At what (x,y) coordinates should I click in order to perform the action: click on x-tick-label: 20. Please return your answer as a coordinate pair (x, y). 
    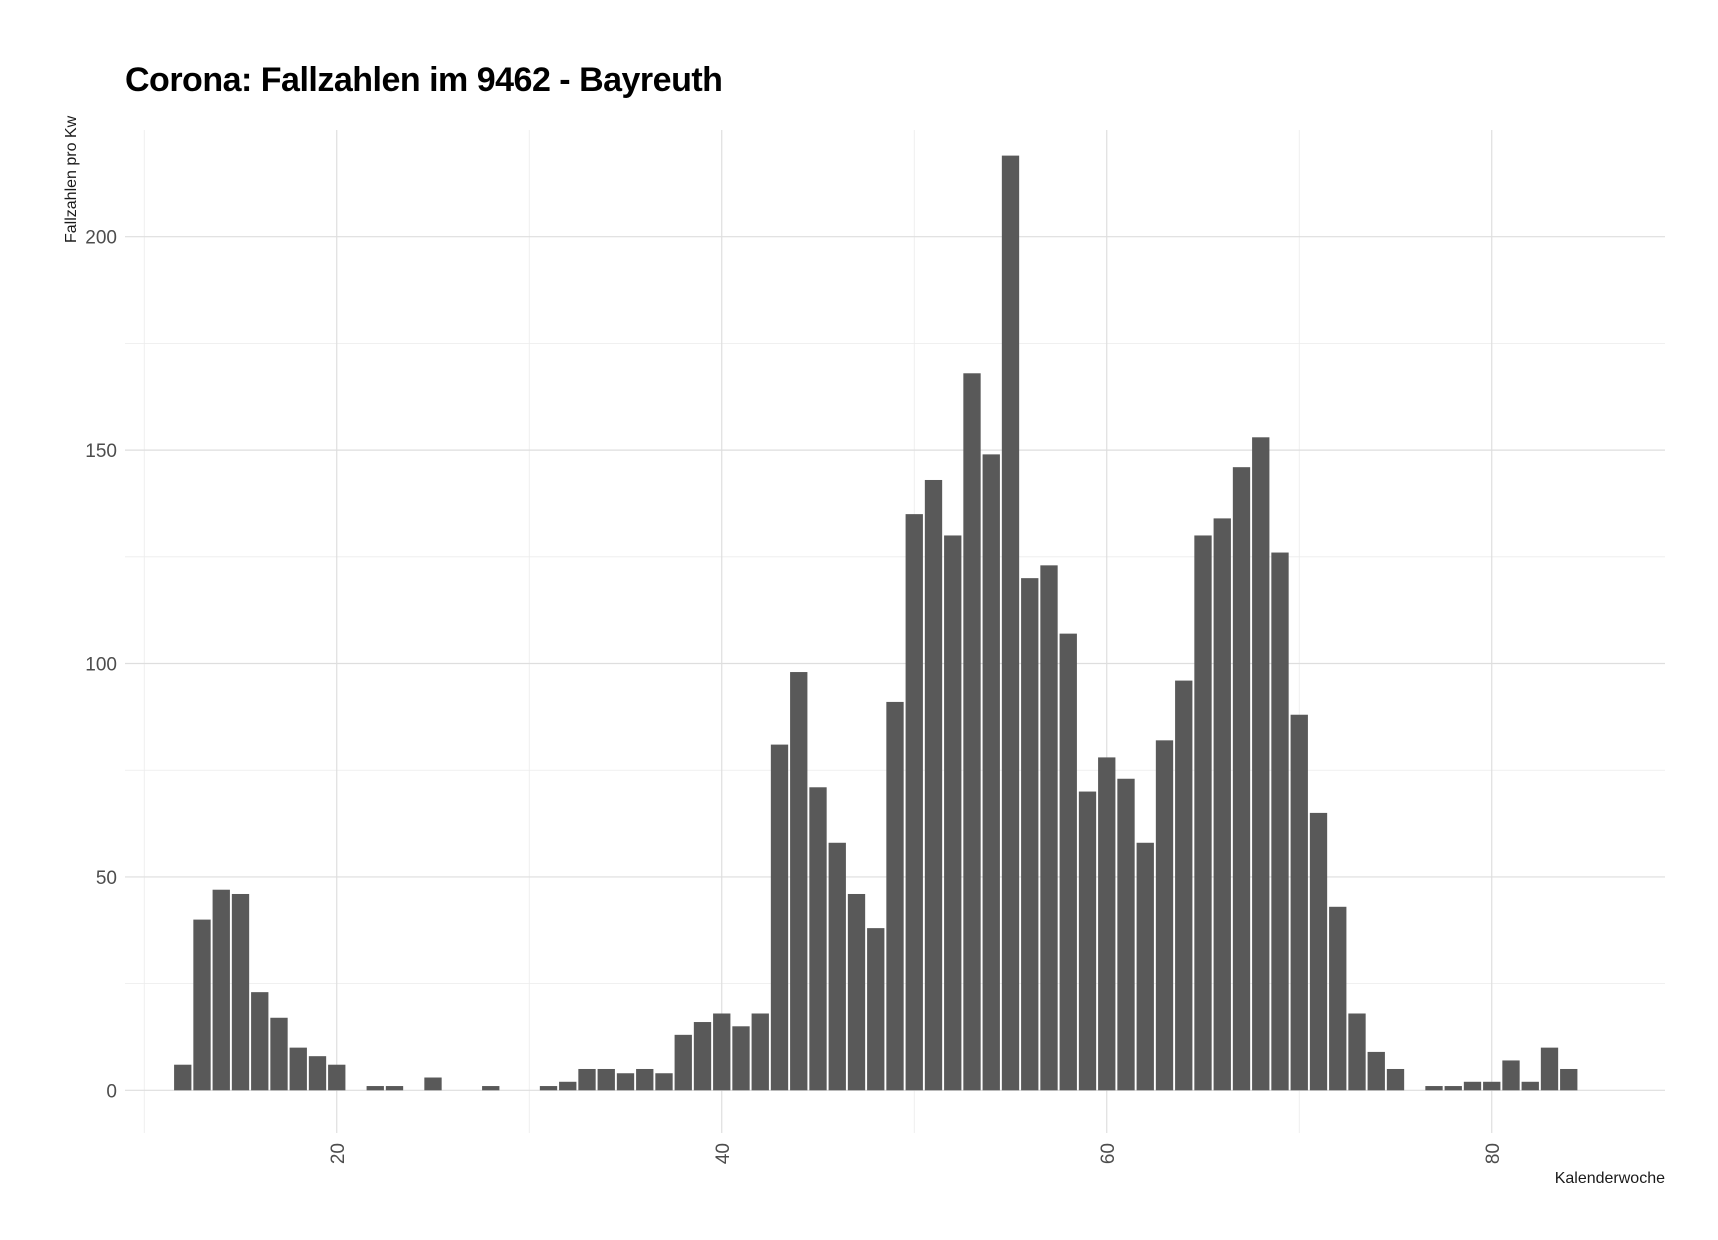
    Looking at the image, I should click on (338, 1153).